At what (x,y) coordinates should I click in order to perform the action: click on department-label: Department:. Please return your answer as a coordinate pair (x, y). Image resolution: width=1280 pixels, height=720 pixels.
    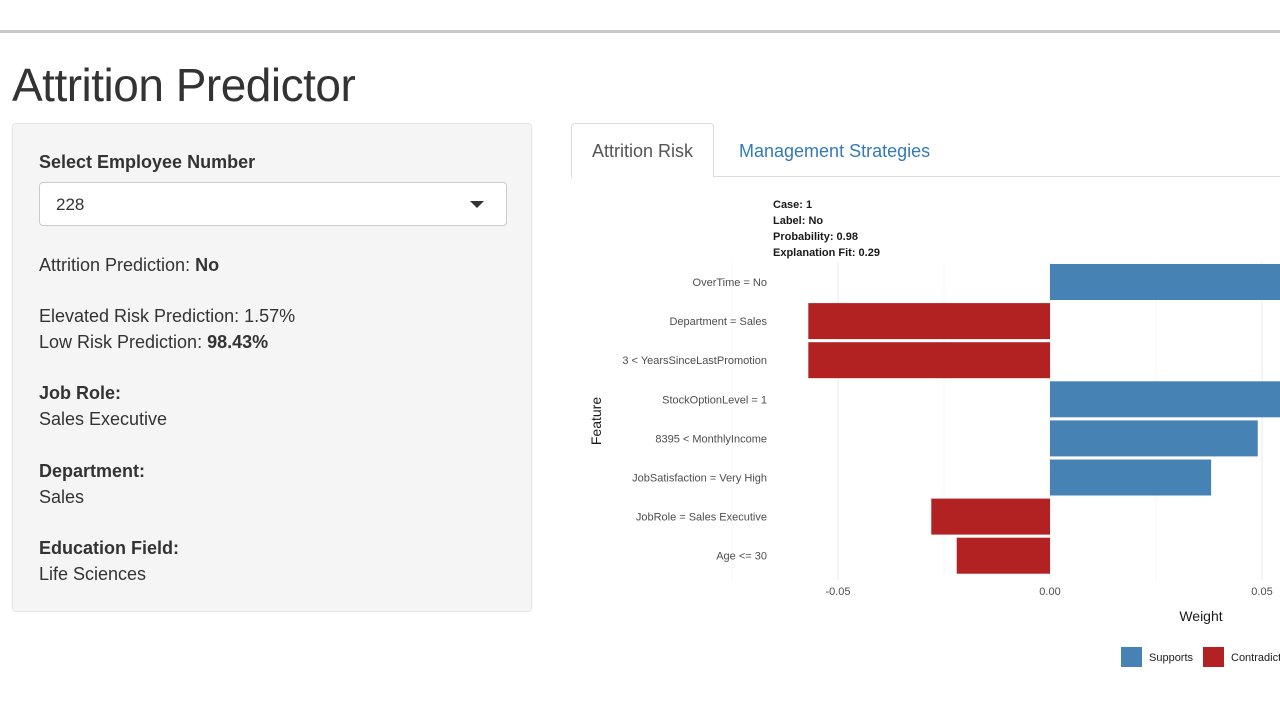
    Looking at the image, I should click on (92, 471).